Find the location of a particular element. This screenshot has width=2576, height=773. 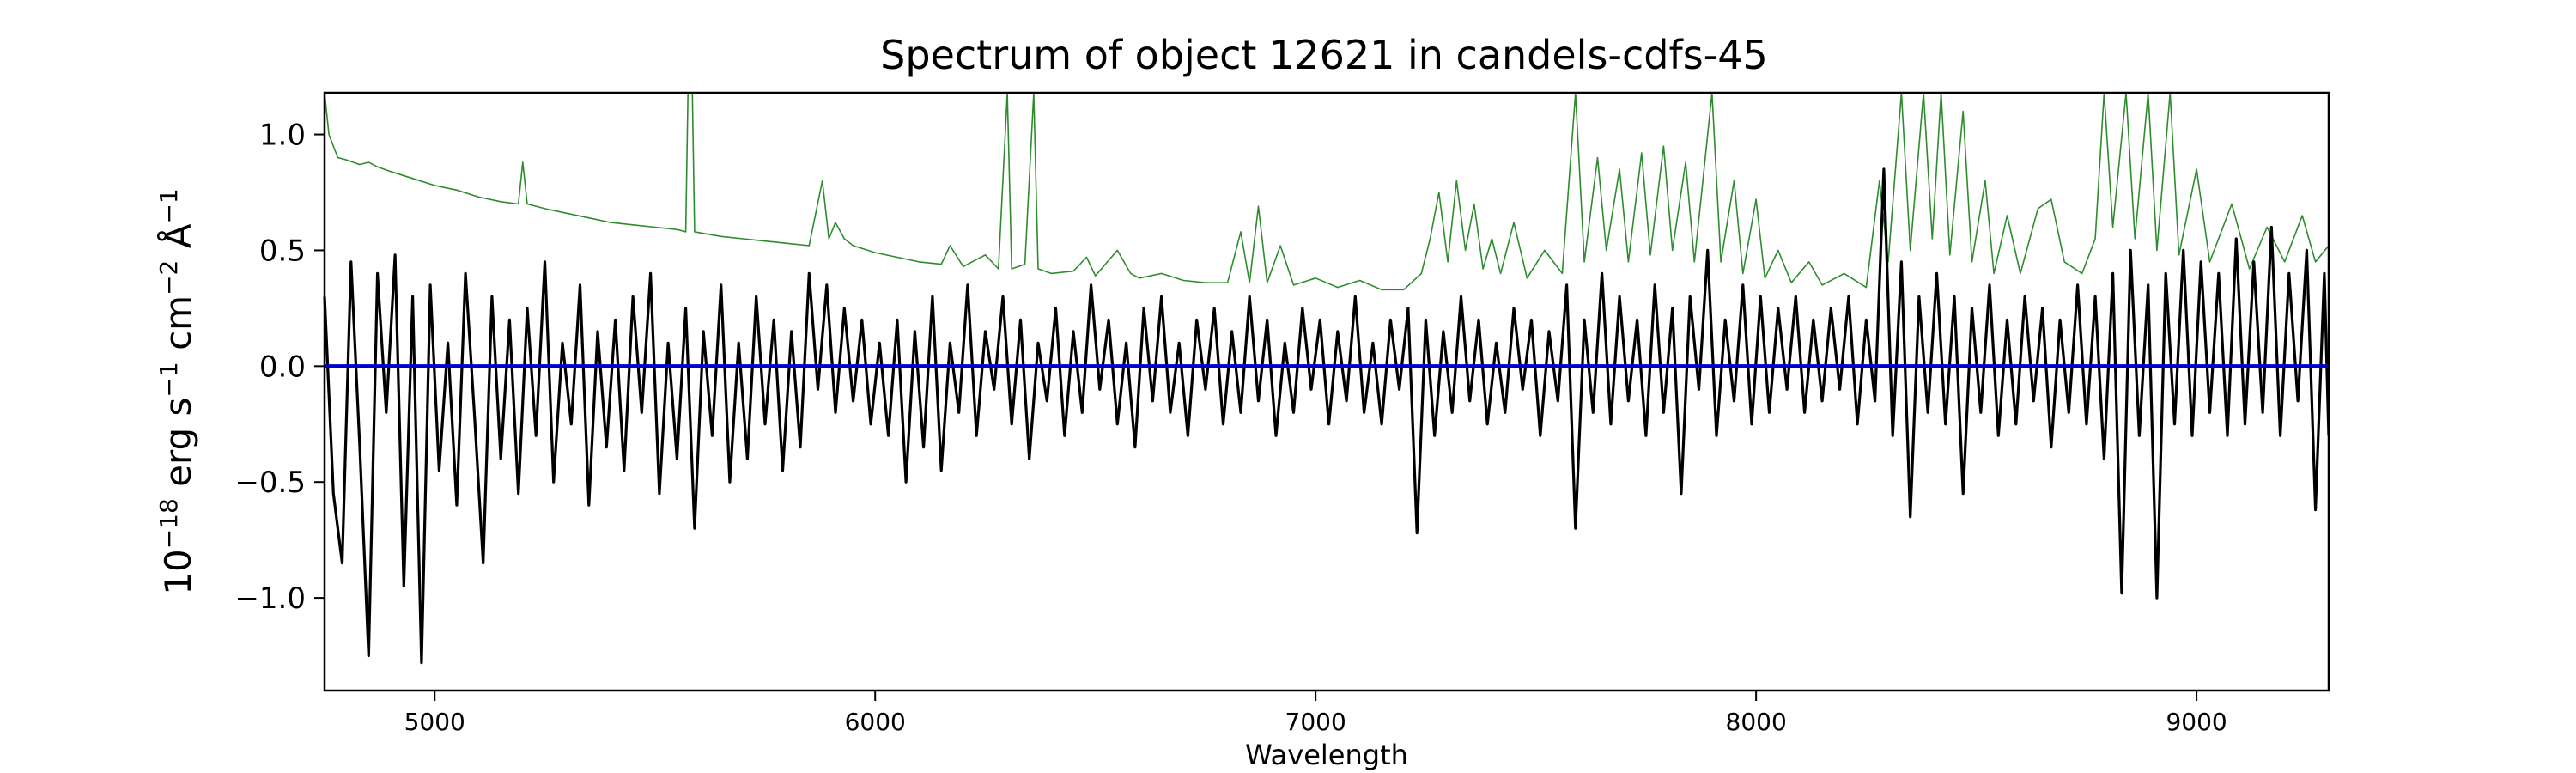

y-tick-label: 1.0 is located at coordinates (282, 136).